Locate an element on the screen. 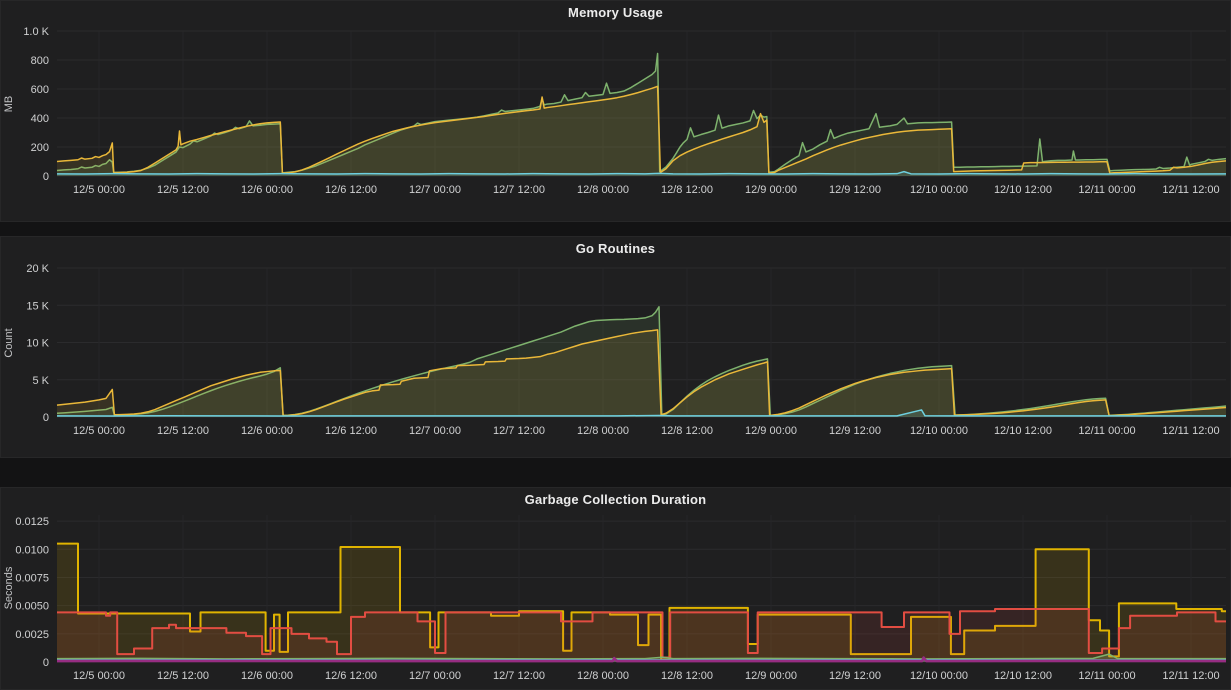  y-axis-tick-label: 10 K is located at coordinates (37, 344).